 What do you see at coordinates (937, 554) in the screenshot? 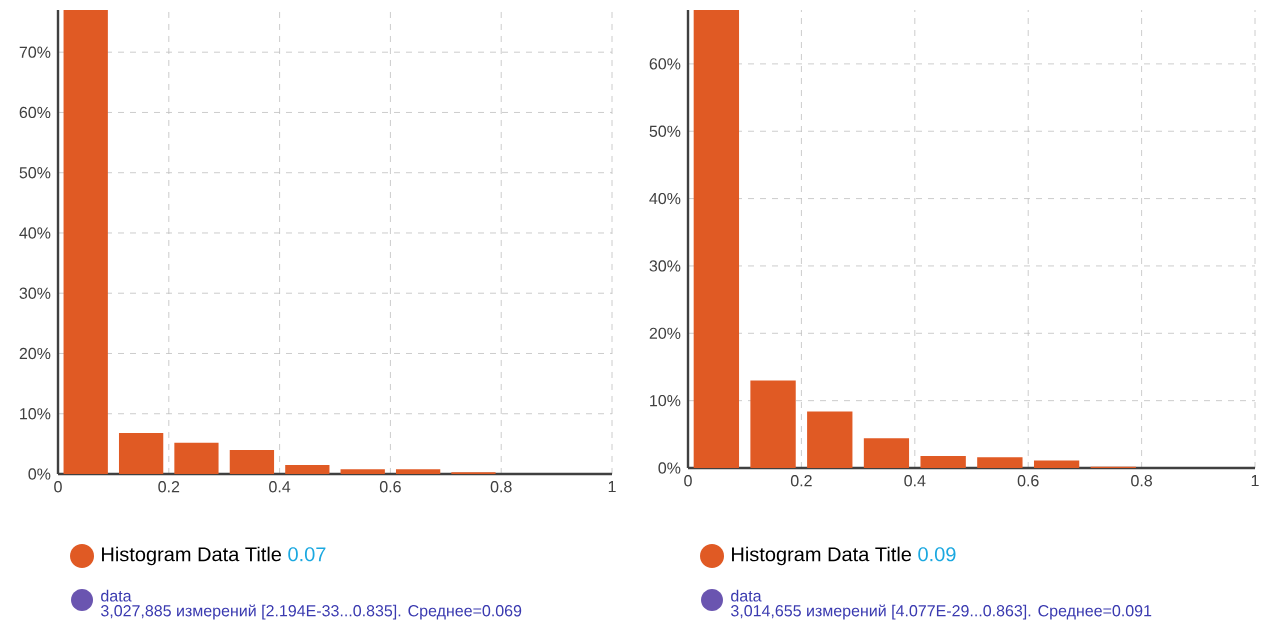
I see `text: 0.09` at bounding box center [937, 554].